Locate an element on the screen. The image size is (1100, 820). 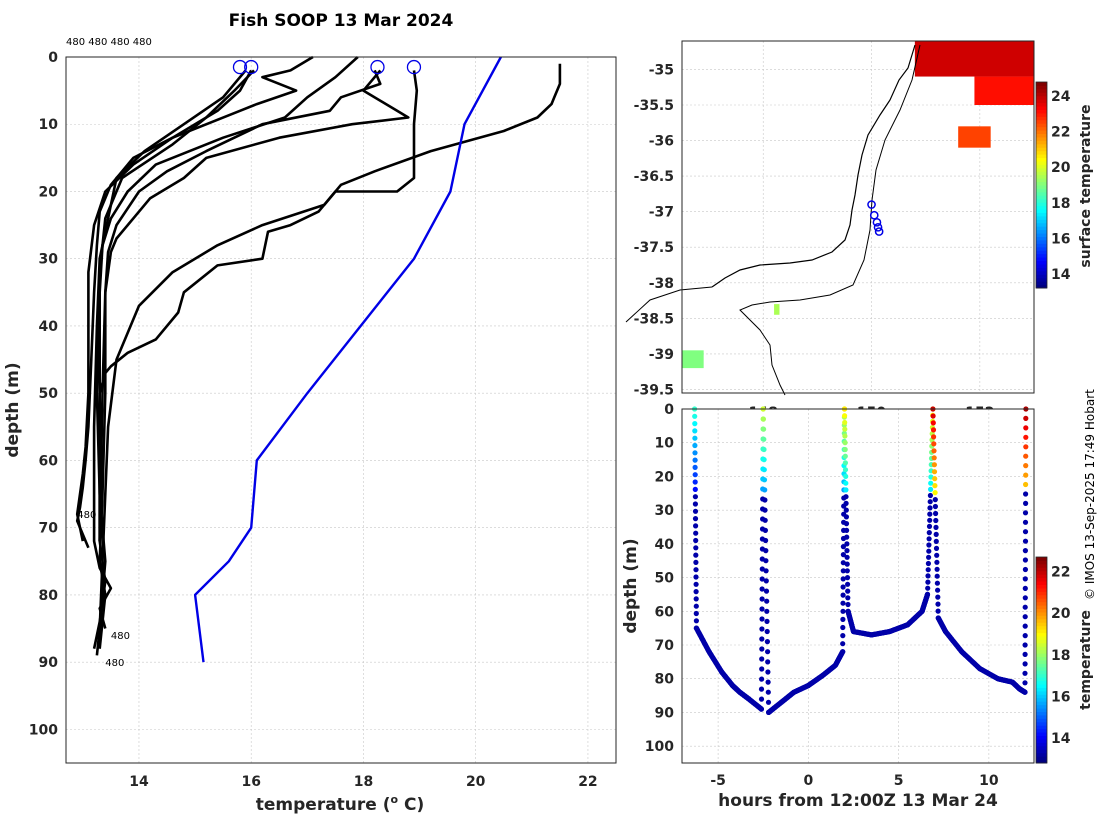
y-tick-label: 100 is located at coordinates (43, 730).